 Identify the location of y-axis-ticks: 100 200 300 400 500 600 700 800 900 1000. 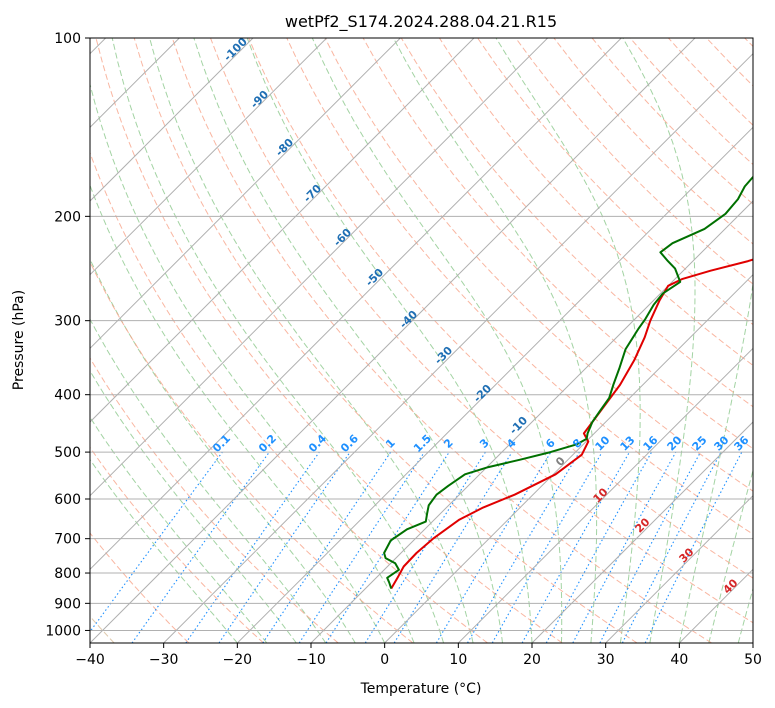
(67, 335).